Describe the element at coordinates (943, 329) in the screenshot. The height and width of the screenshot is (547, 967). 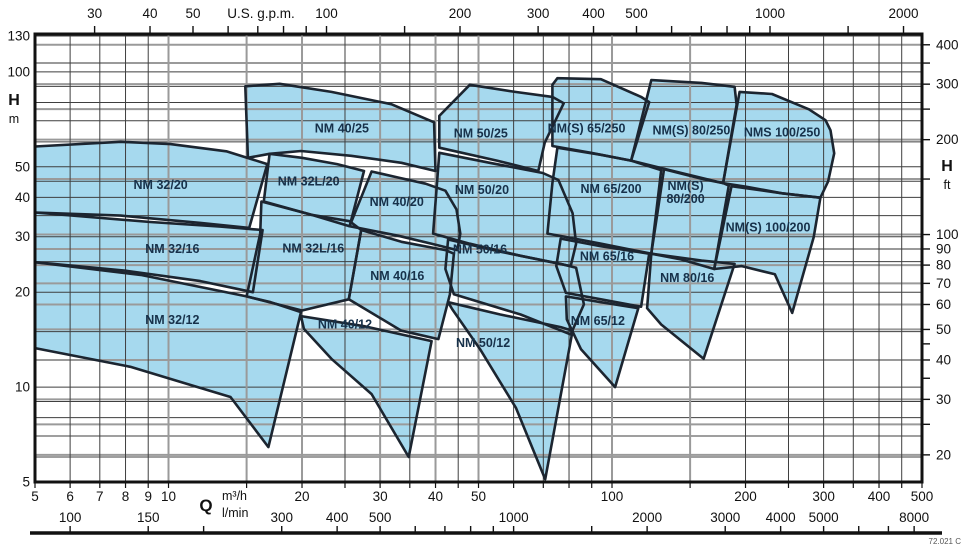
I see `right-axis-label-50: 50` at that location.